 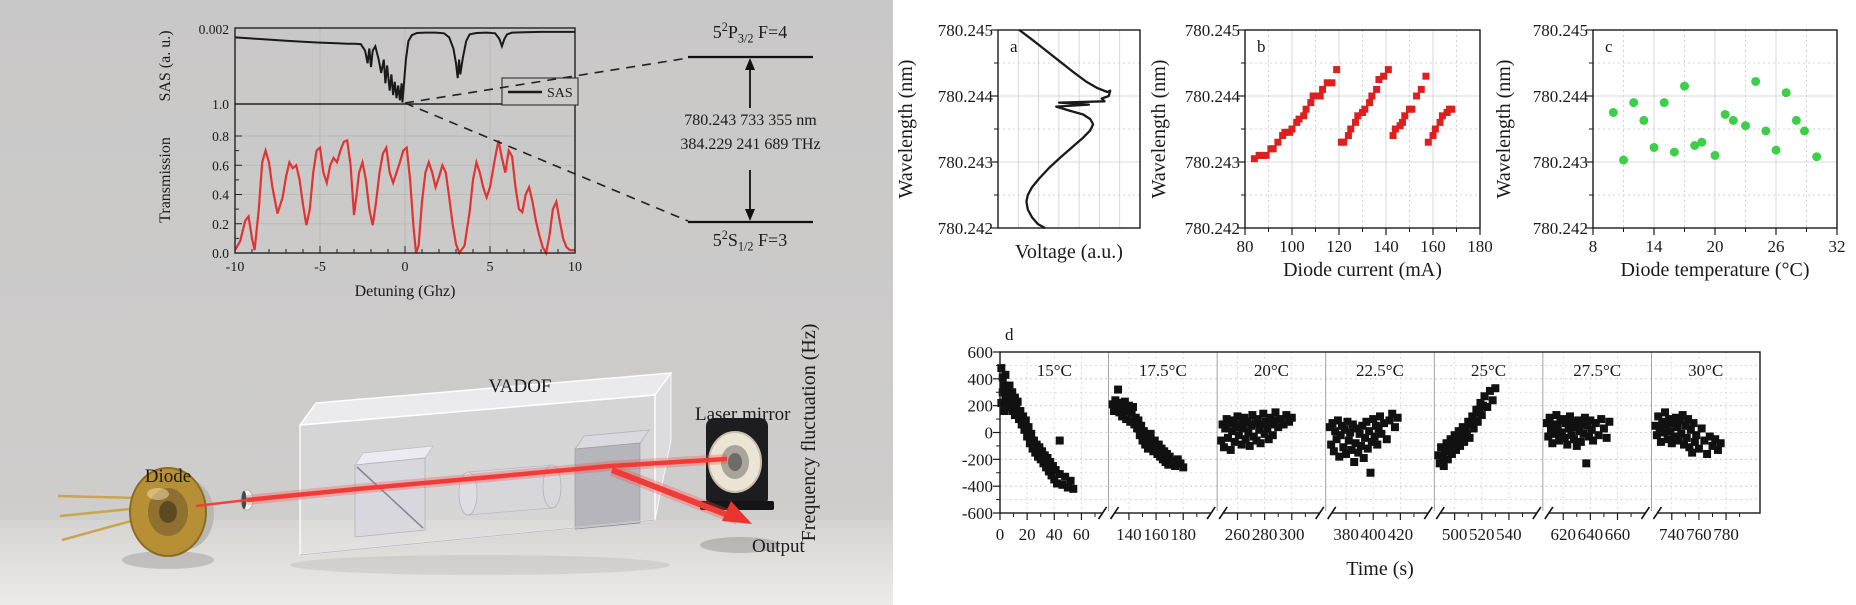 I want to click on panel-letter: d, so click(x=1009, y=334).